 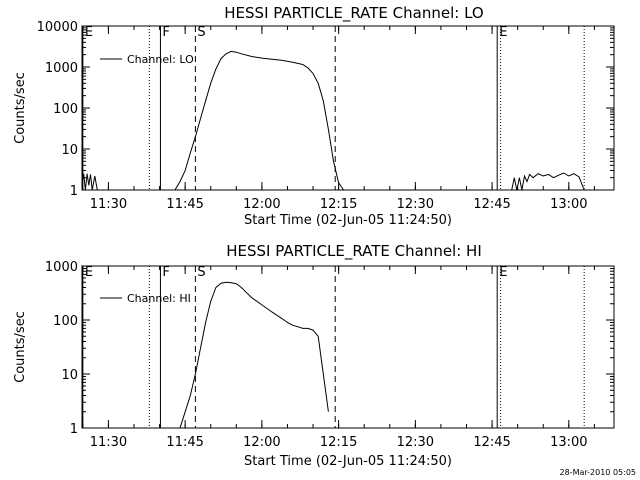 What do you see at coordinates (184, 442) in the screenshot?
I see `hi-x-tick-label: 11:45` at bounding box center [184, 442].